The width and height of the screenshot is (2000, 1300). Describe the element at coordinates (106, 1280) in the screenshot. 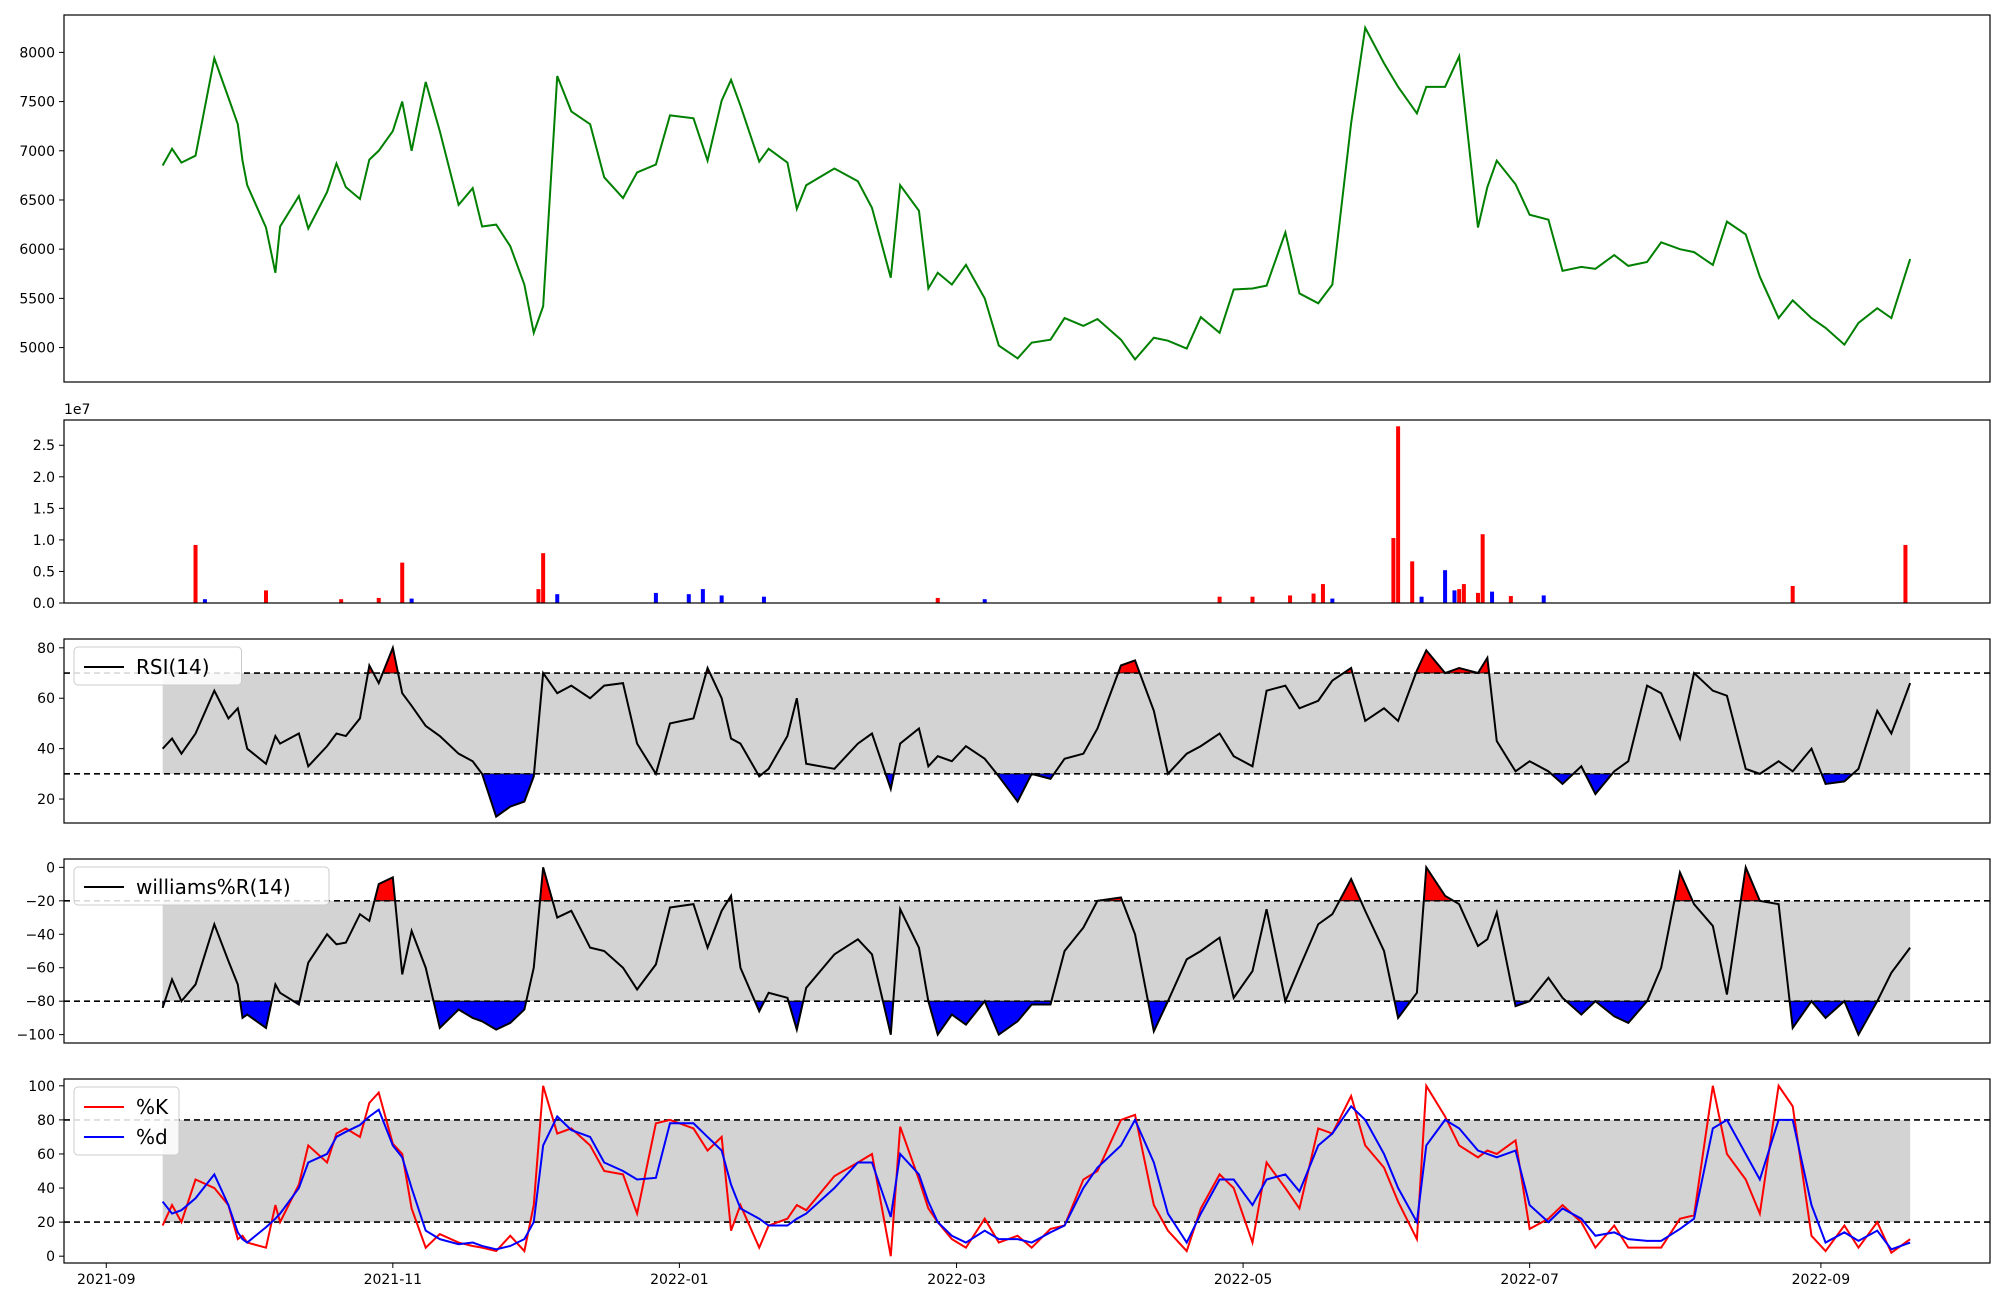

I see `x-tick-label: 2021-09` at that location.